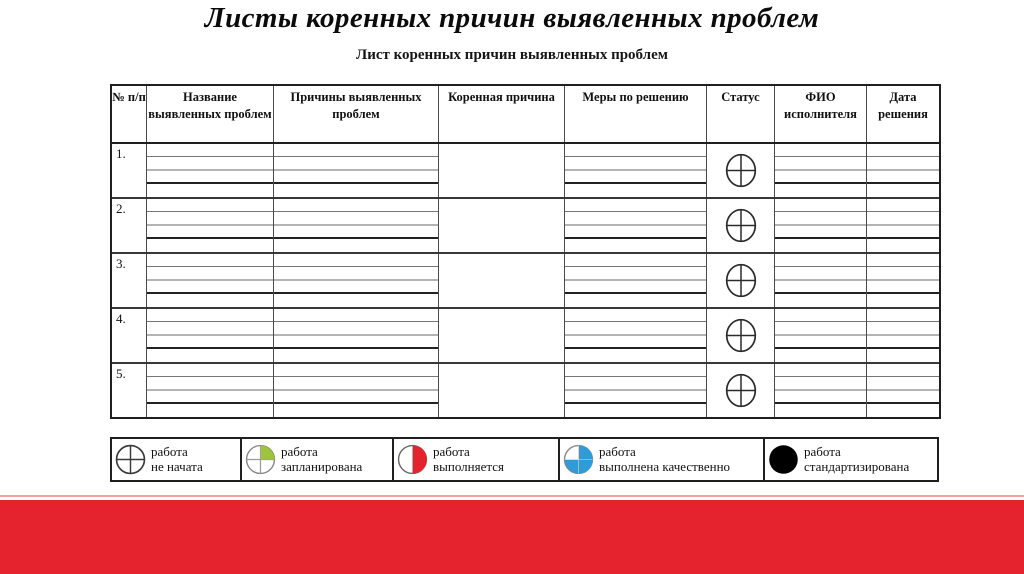  I want to click on table-row: 5., so click(525, 390).